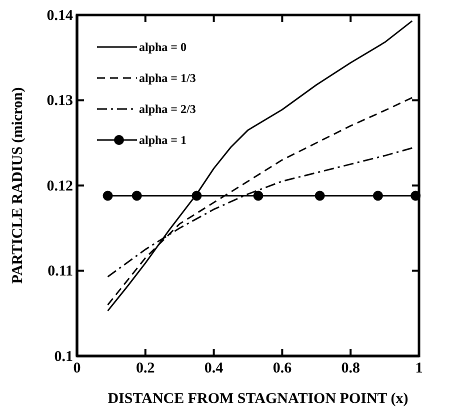 This screenshot has height=411, width=469. Describe the element at coordinates (163, 47) in the screenshot. I see `legend-label: alpha = 0` at that location.